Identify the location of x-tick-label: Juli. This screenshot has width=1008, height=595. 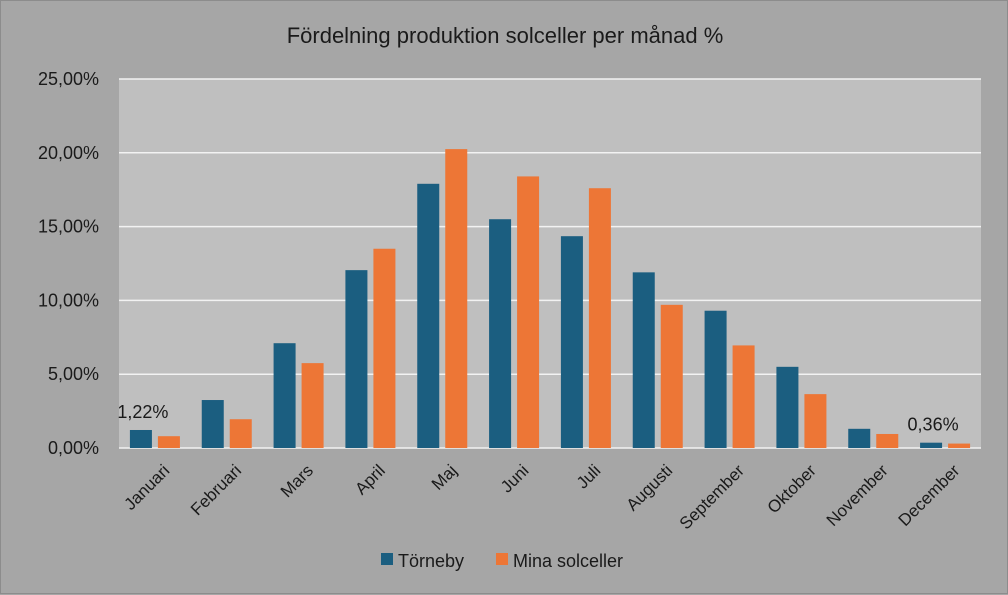
(588, 476).